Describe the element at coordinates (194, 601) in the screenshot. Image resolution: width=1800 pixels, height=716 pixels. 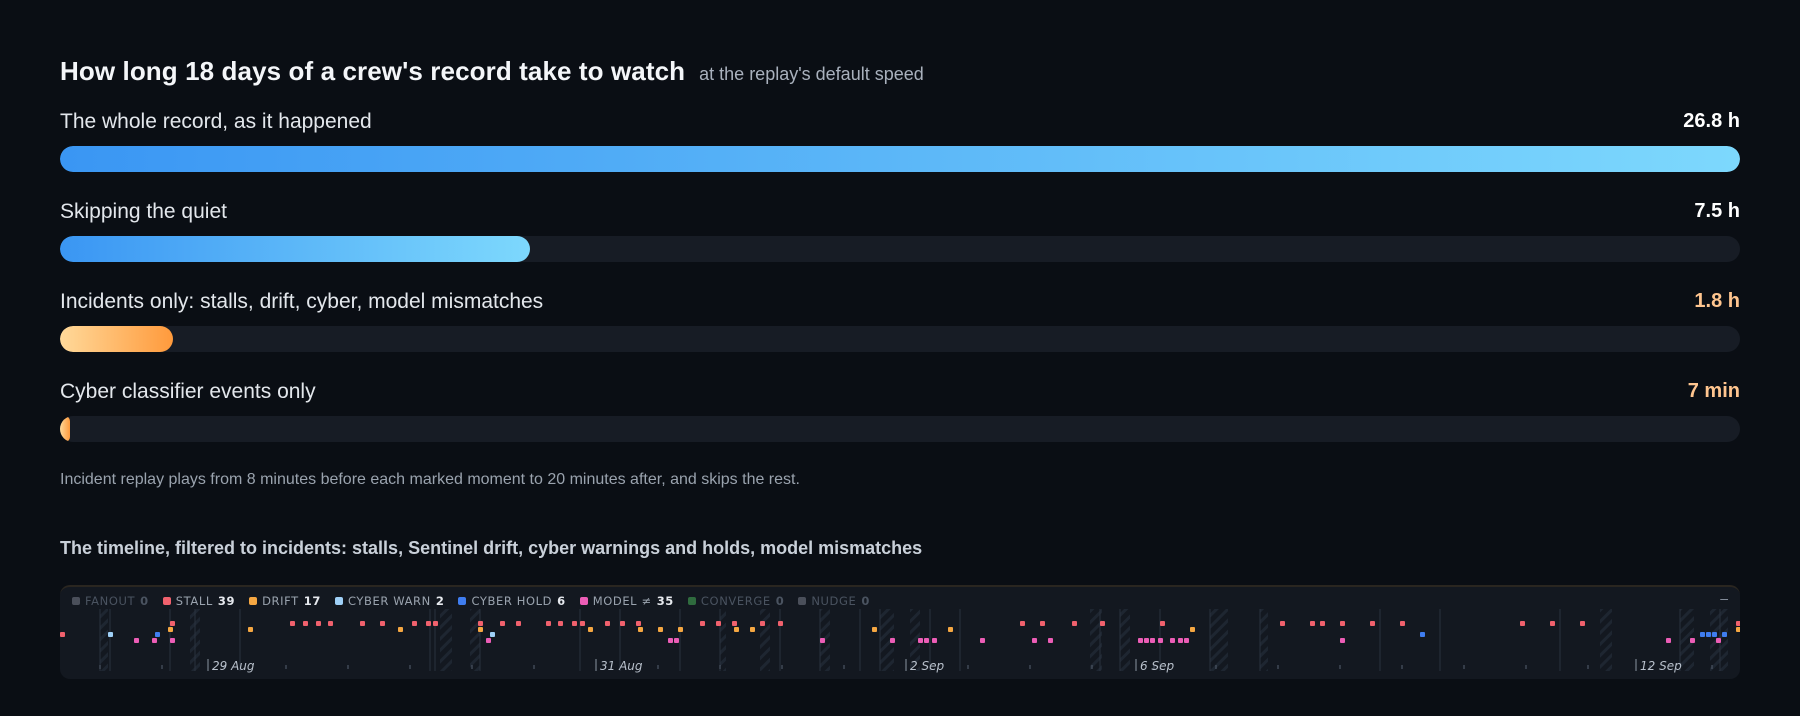
I see `legend-label: STALL` at that location.